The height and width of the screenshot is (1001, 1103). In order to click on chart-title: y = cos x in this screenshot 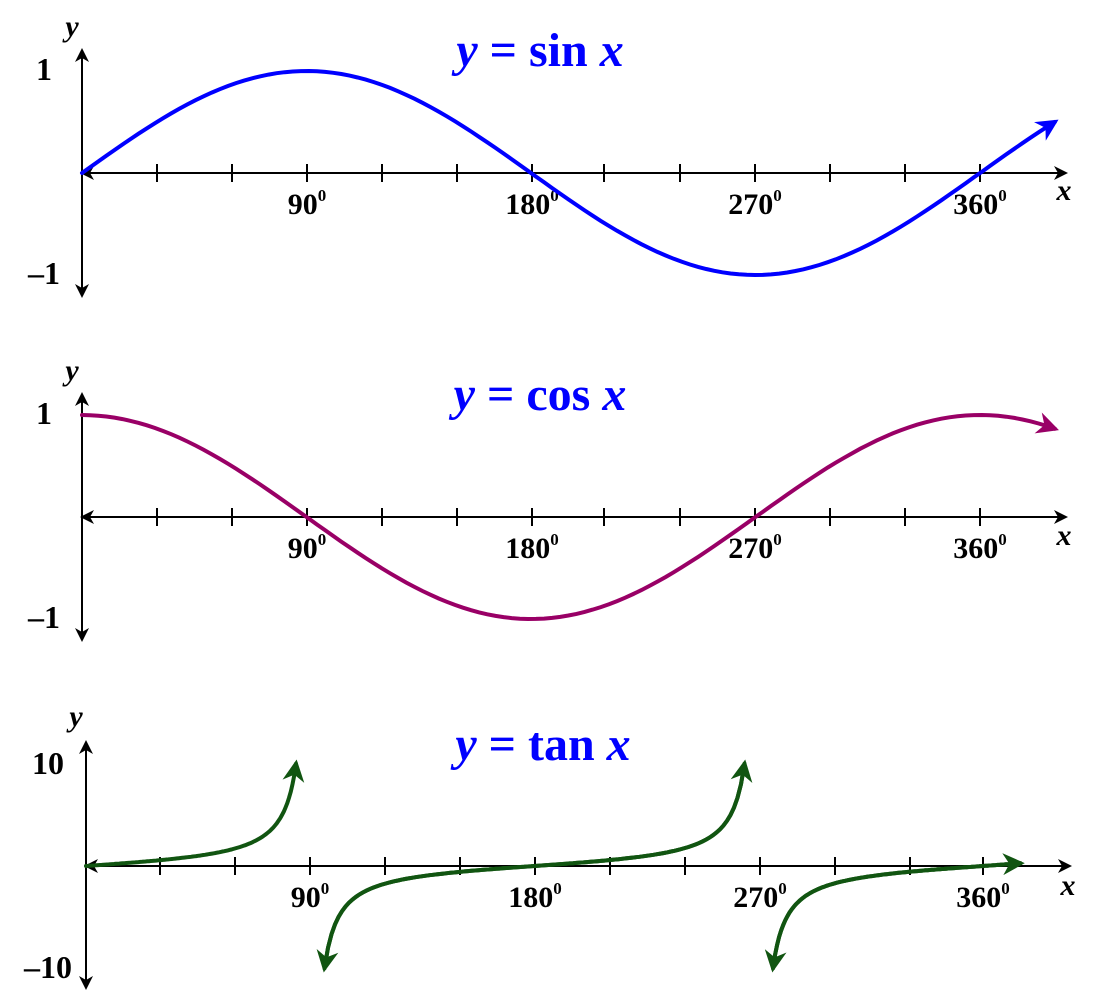, I will do `click(538, 394)`.